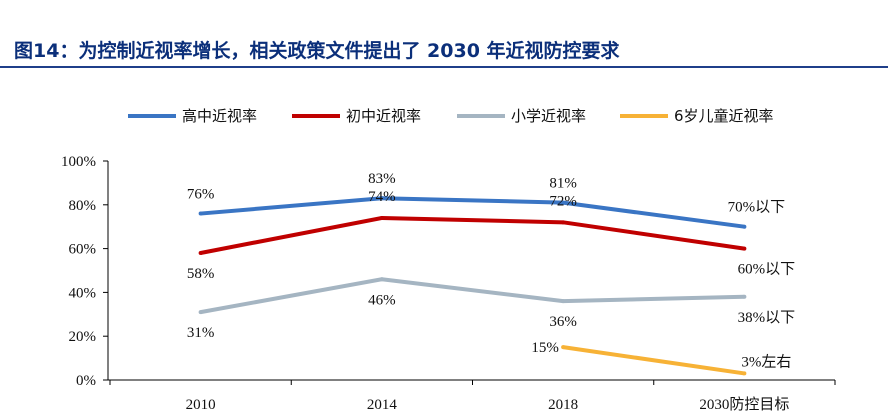 Image resolution: width=888 pixels, height=414 pixels. Describe the element at coordinates (201, 405) in the screenshot. I see `x-tick-label: 2010` at that location.